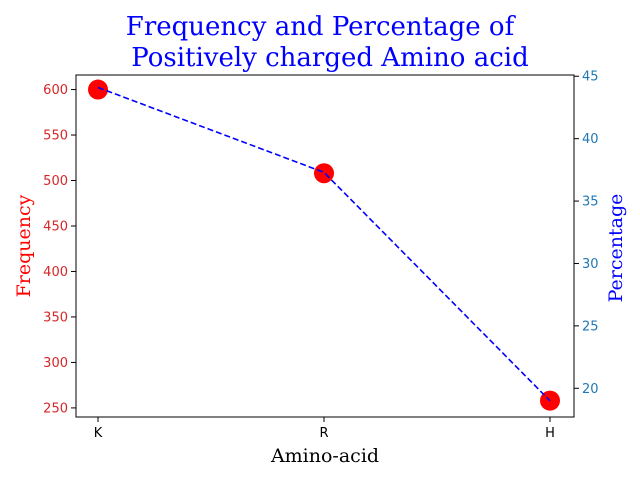 The height and width of the screenshot is (480, 640). Describe the element at coordinates (586, 233) in the screenshot. I see `right-y-axis: 20 25 30 35 40 45` at that location.